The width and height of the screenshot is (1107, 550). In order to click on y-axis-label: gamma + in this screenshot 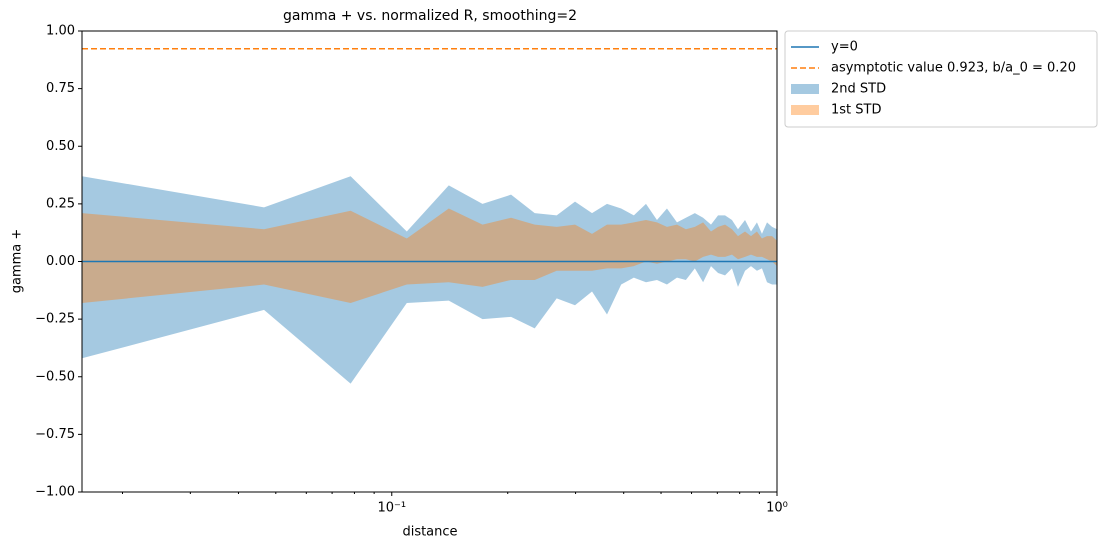, I will do `click(17, 261)`.